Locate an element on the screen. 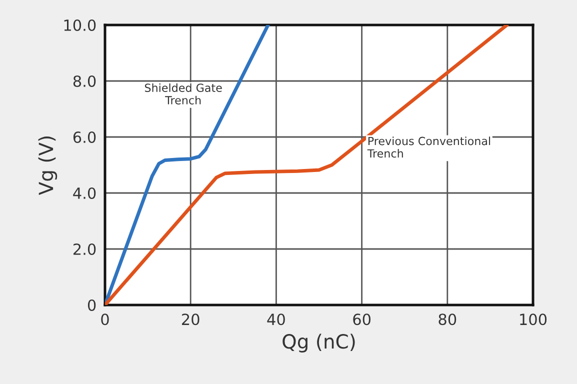  annotation: Shielded Gate Trench is located at coordinates (183, 93).